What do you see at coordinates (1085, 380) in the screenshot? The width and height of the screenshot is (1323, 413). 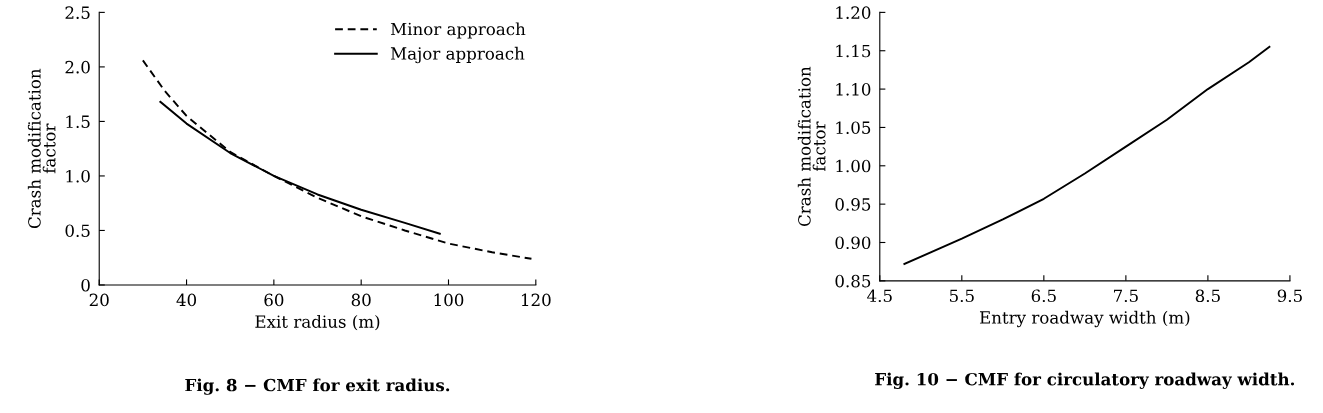 I see `text: Fig. 10 − CMF for circulatory roadway width.` at bounding box center [1085, 380].